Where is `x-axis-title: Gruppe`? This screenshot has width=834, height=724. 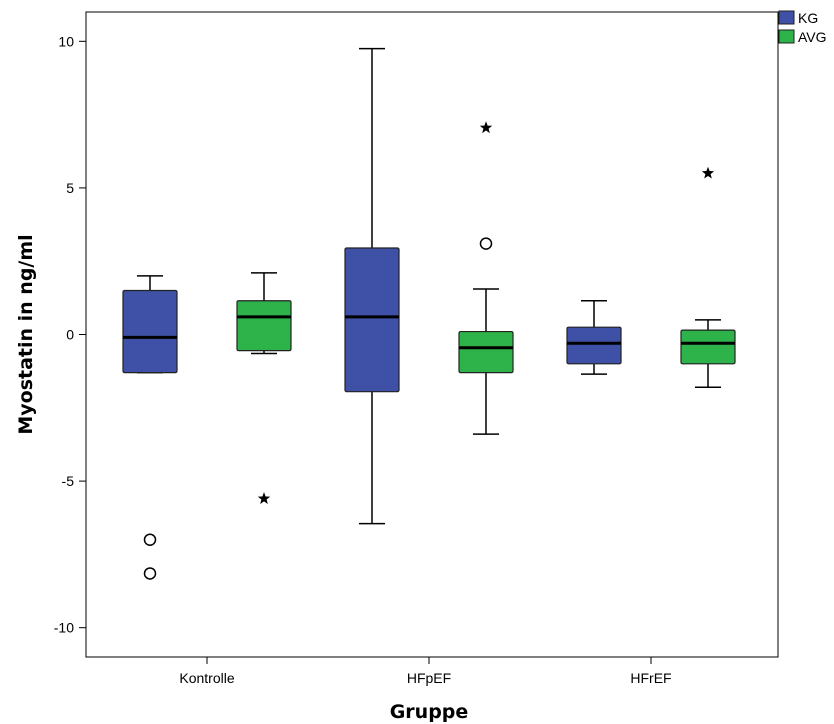
x-axis-title: Gruppe is located at coordinates (429, 712).